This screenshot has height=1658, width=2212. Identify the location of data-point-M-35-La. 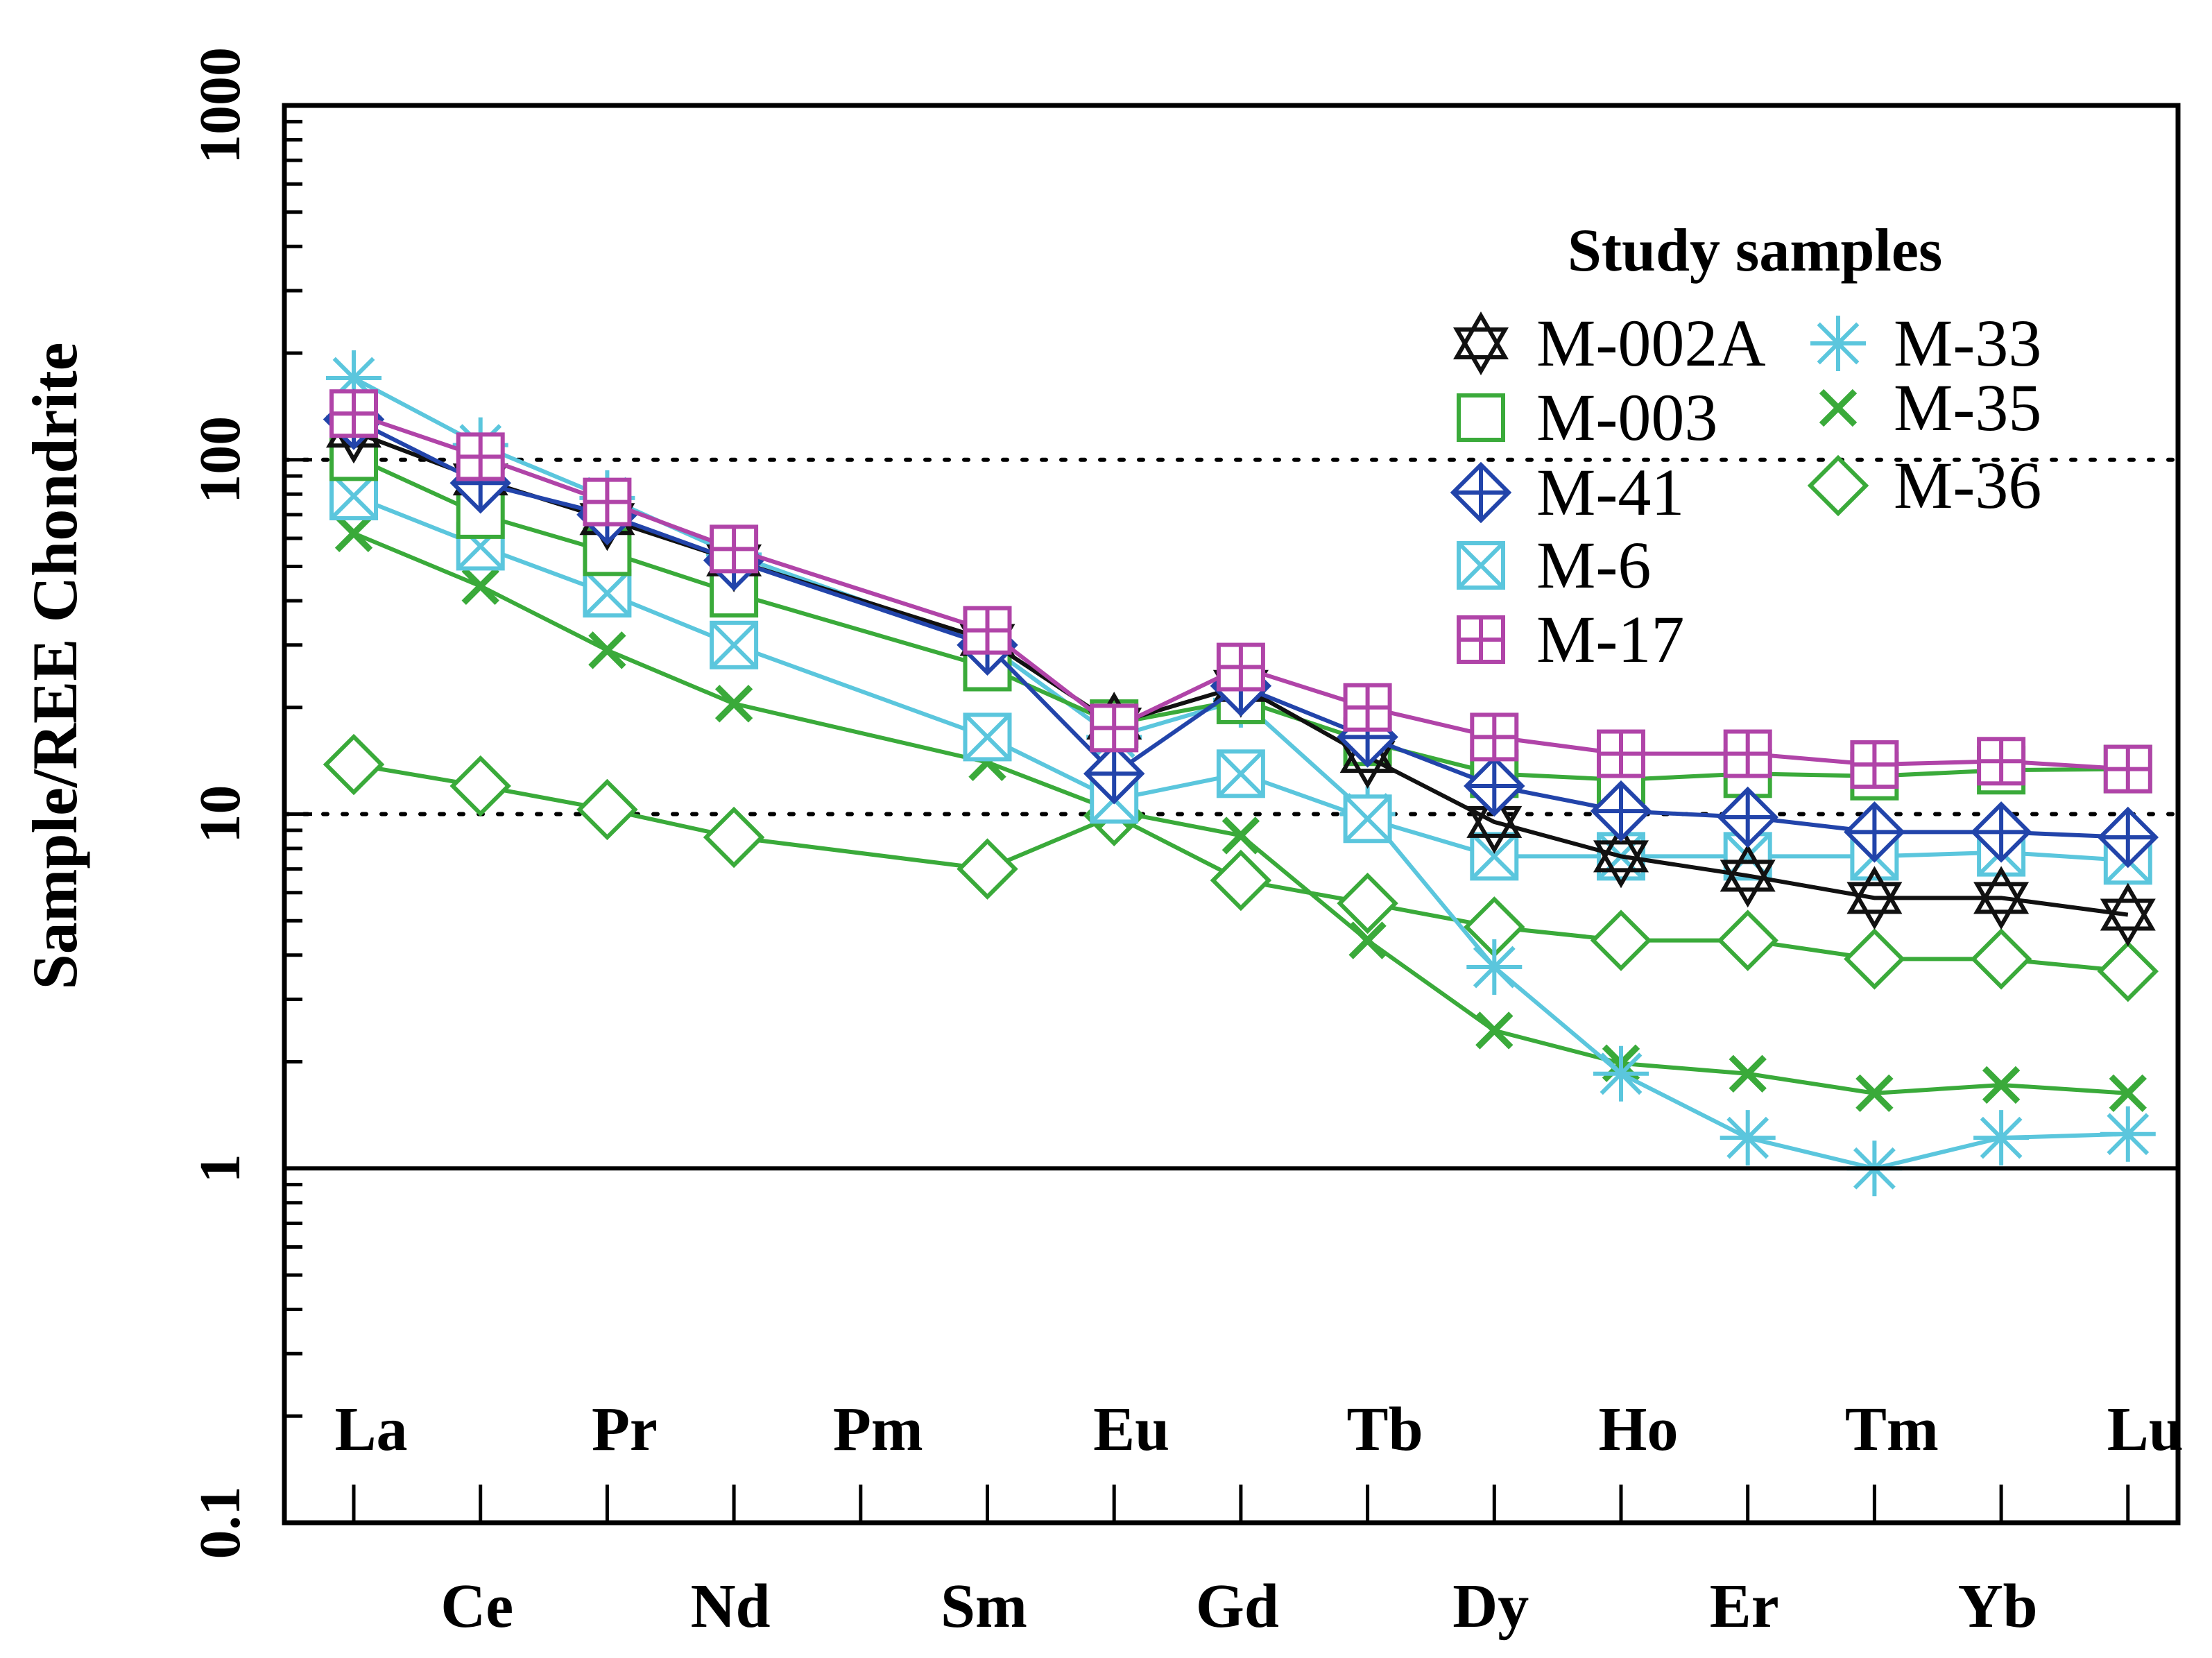
(353, 533).